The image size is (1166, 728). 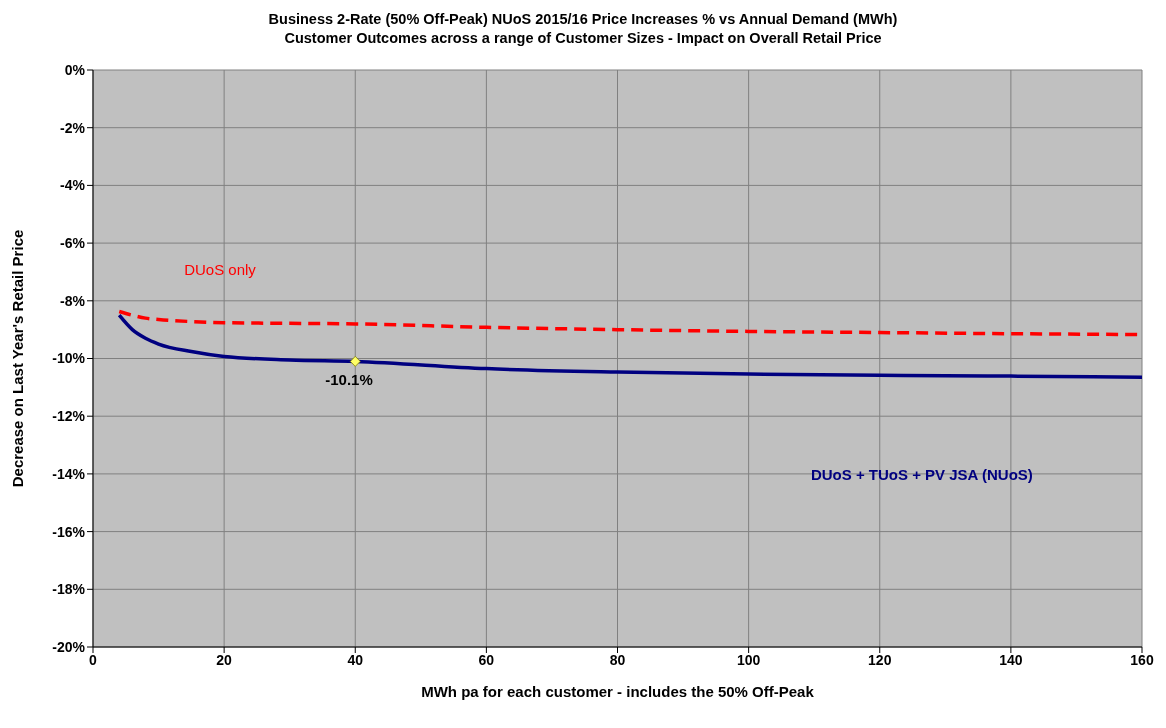 What do you see at coordinates (69, 473) in the screenshot?
I see `y-tick-label: -14%` at bounding box center [69, 473].